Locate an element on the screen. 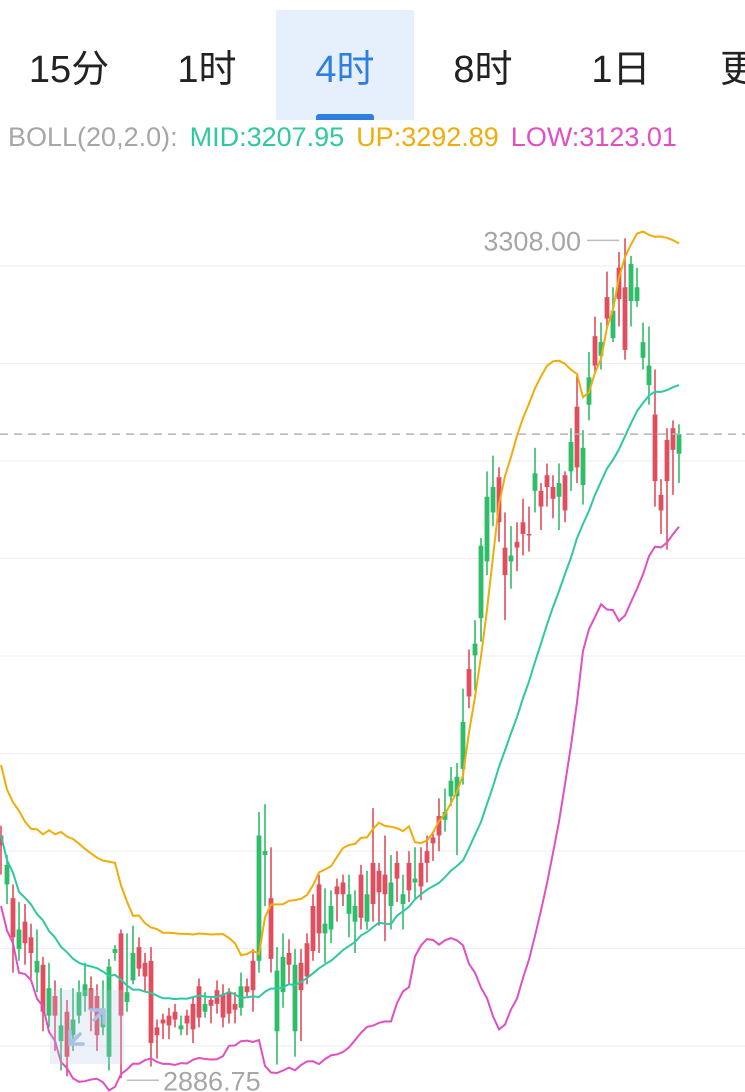  expand-chart-button is located at coordinates (87, 1027).